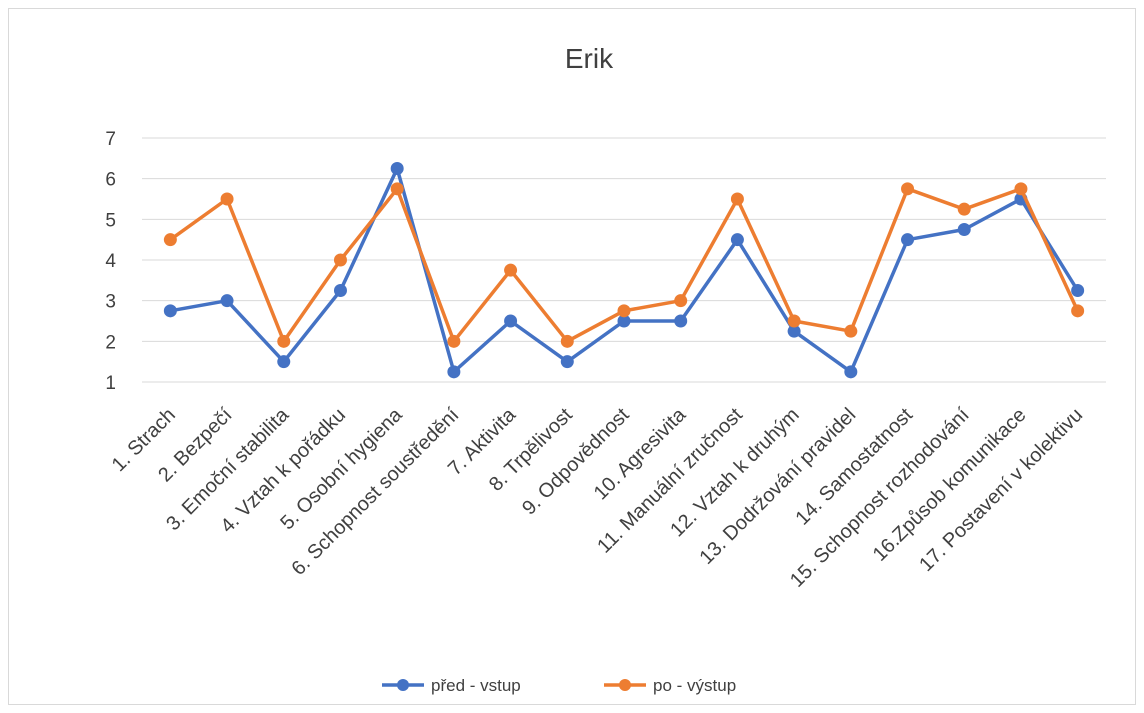 This screenshot has height=713, width=1144. Describe the element at coordinates (476, 685) in the screenshot. I see `legend-label: před - vstup` at that location.